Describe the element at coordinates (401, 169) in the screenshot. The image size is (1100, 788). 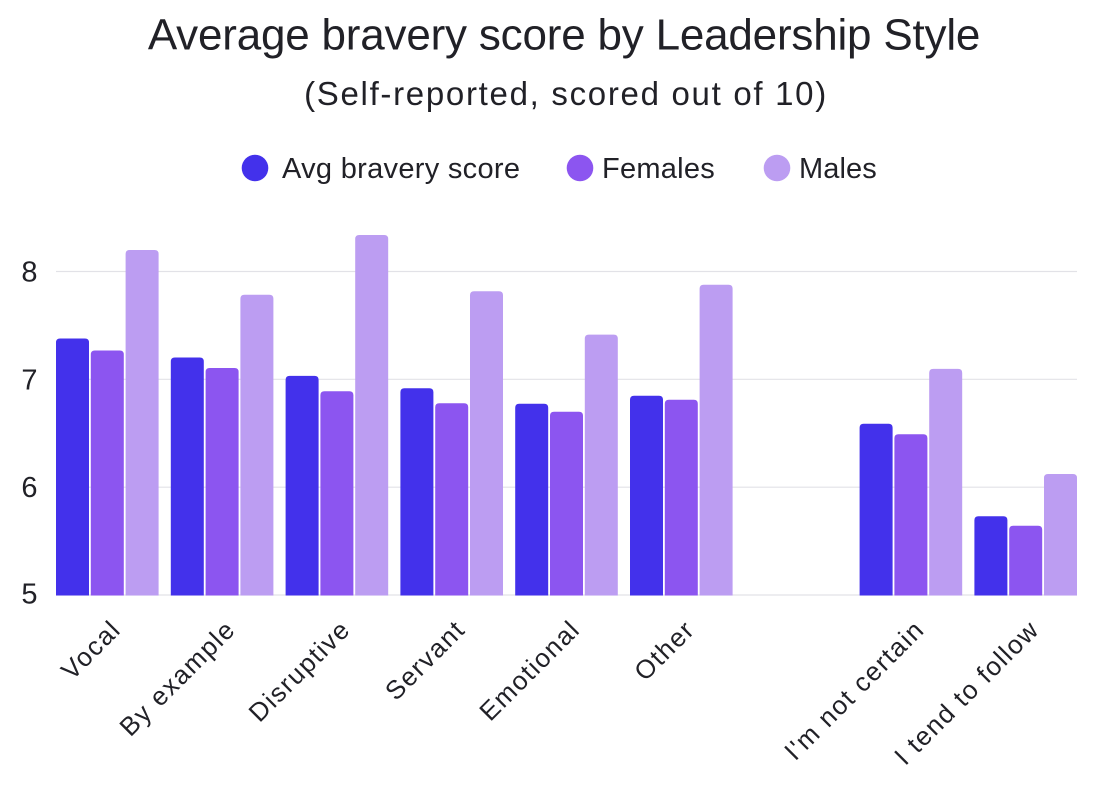
I see `svg-text: Avg bravery score` at that location.